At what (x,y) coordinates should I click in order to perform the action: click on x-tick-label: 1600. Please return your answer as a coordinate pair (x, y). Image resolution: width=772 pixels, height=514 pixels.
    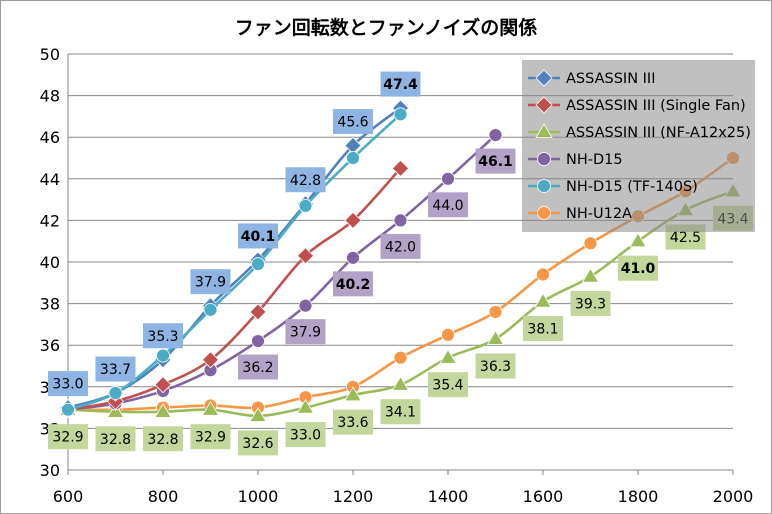
    Looking at the image, I should click on (543, 496).